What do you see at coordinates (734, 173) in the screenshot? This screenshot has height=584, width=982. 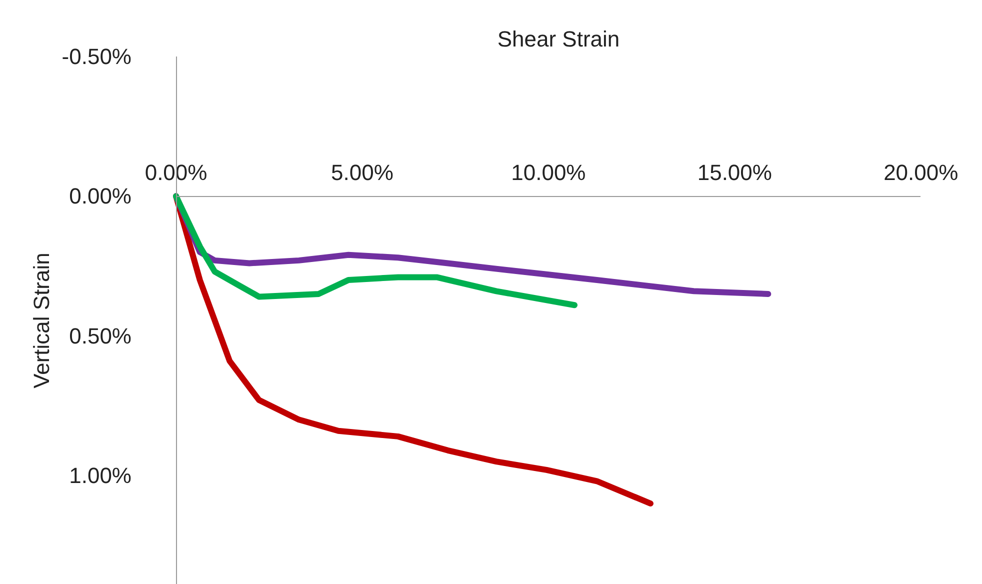 I see `x-tick-label: 15.00%` at bounding box center [734, 173].